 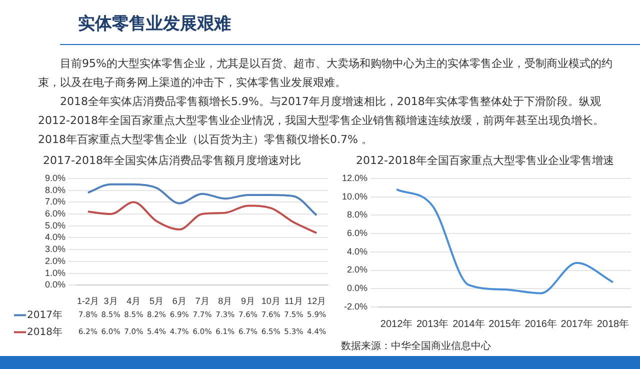 What do you see at coordinates (247, 301) in the screenshot?
I see `x-tick-label: 9月` at bounding box center [247, 301].